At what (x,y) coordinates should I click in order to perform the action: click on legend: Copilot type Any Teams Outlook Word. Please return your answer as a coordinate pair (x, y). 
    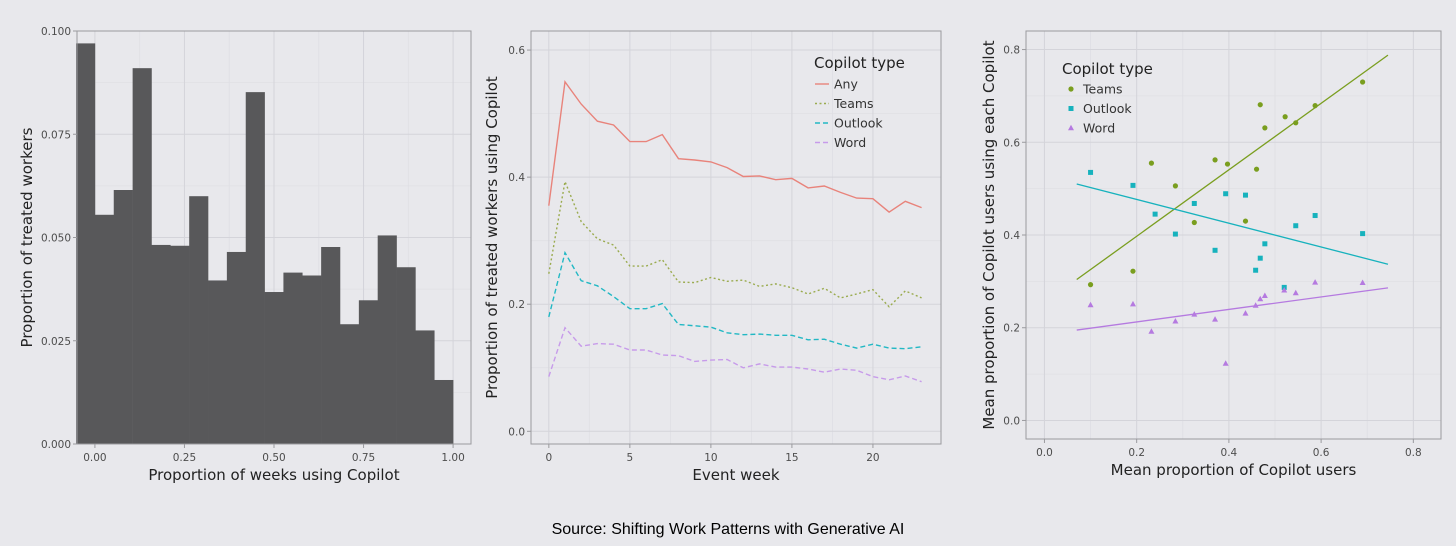
    Looking at the image, I should click on (859, 102).